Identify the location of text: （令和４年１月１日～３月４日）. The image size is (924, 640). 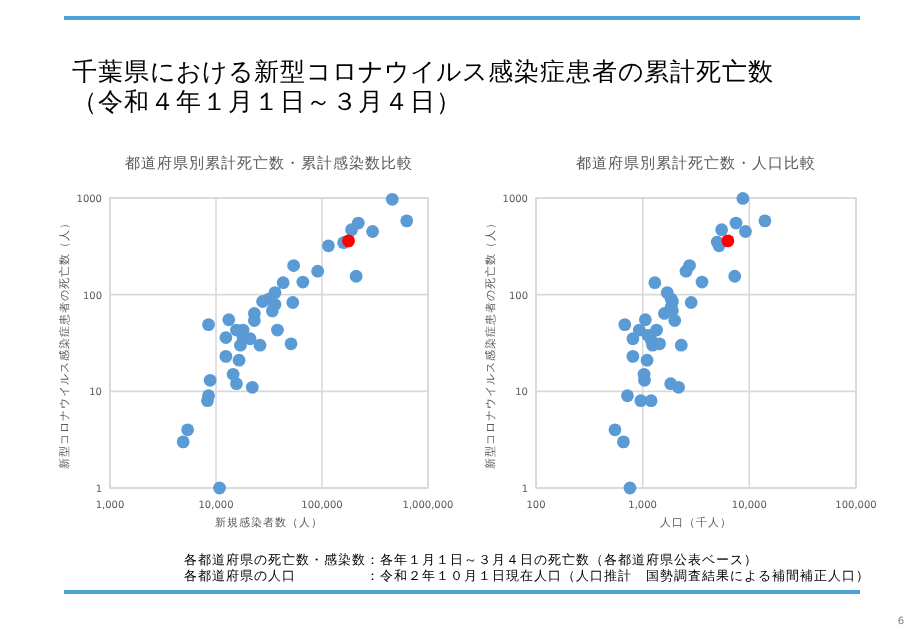
(267, 101).